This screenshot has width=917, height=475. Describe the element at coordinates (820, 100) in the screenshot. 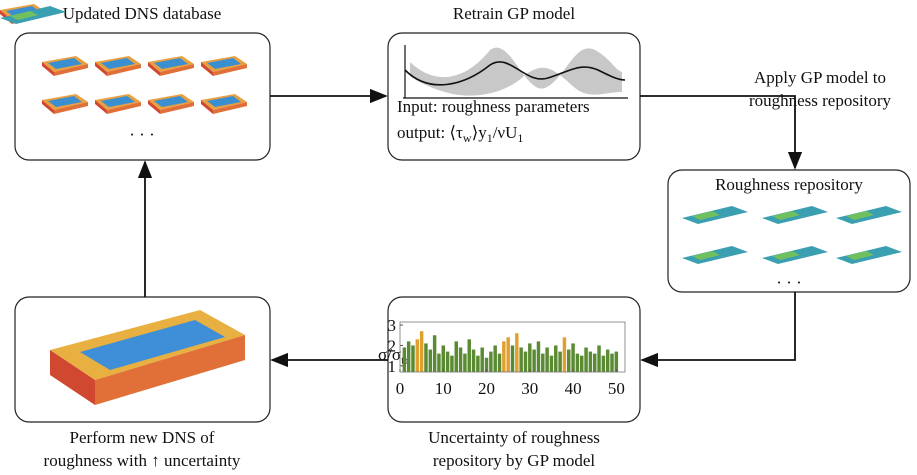

I see `edge-label: roughness repository` at that location.